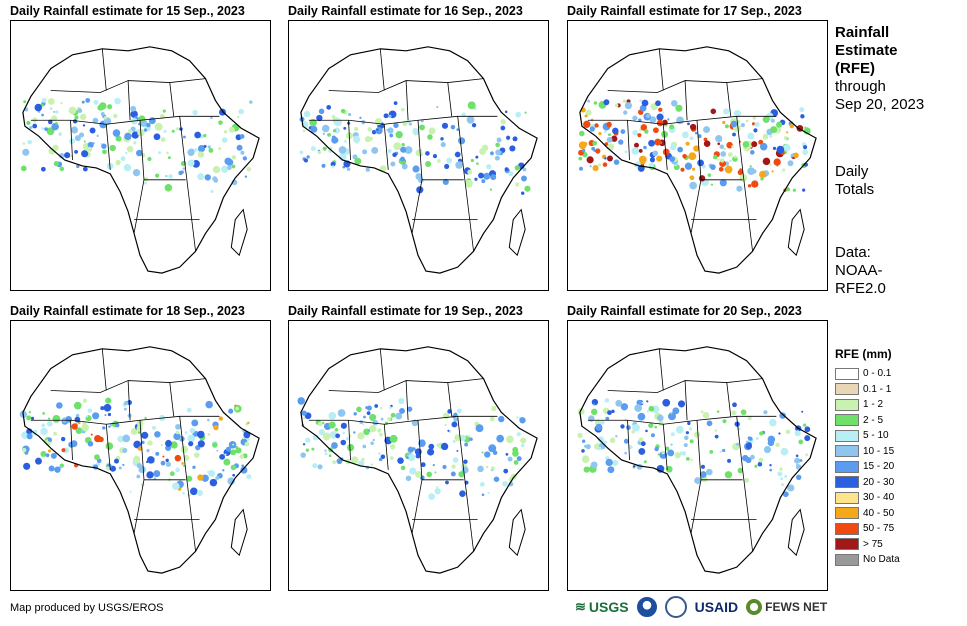  What do you see at coordinates (867, 374) in the screenshot?
I see `legend-item: 0 - 0.1` at bounding box center [867, 374].